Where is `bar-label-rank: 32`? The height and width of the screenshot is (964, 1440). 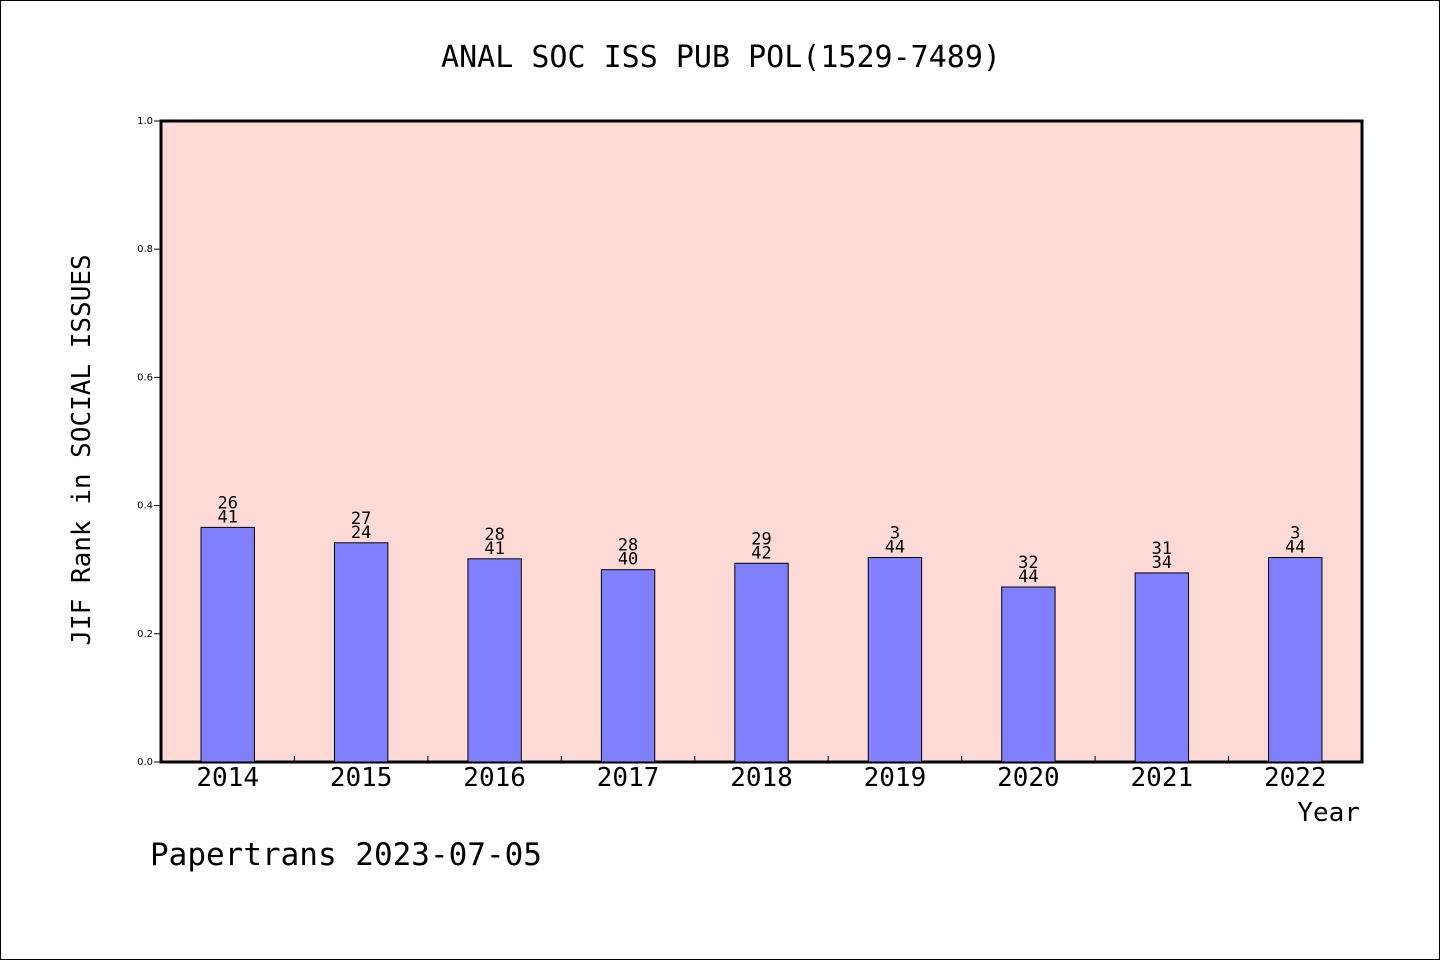
bar-label-rank: 32 is located at coordinates (1028, 563).